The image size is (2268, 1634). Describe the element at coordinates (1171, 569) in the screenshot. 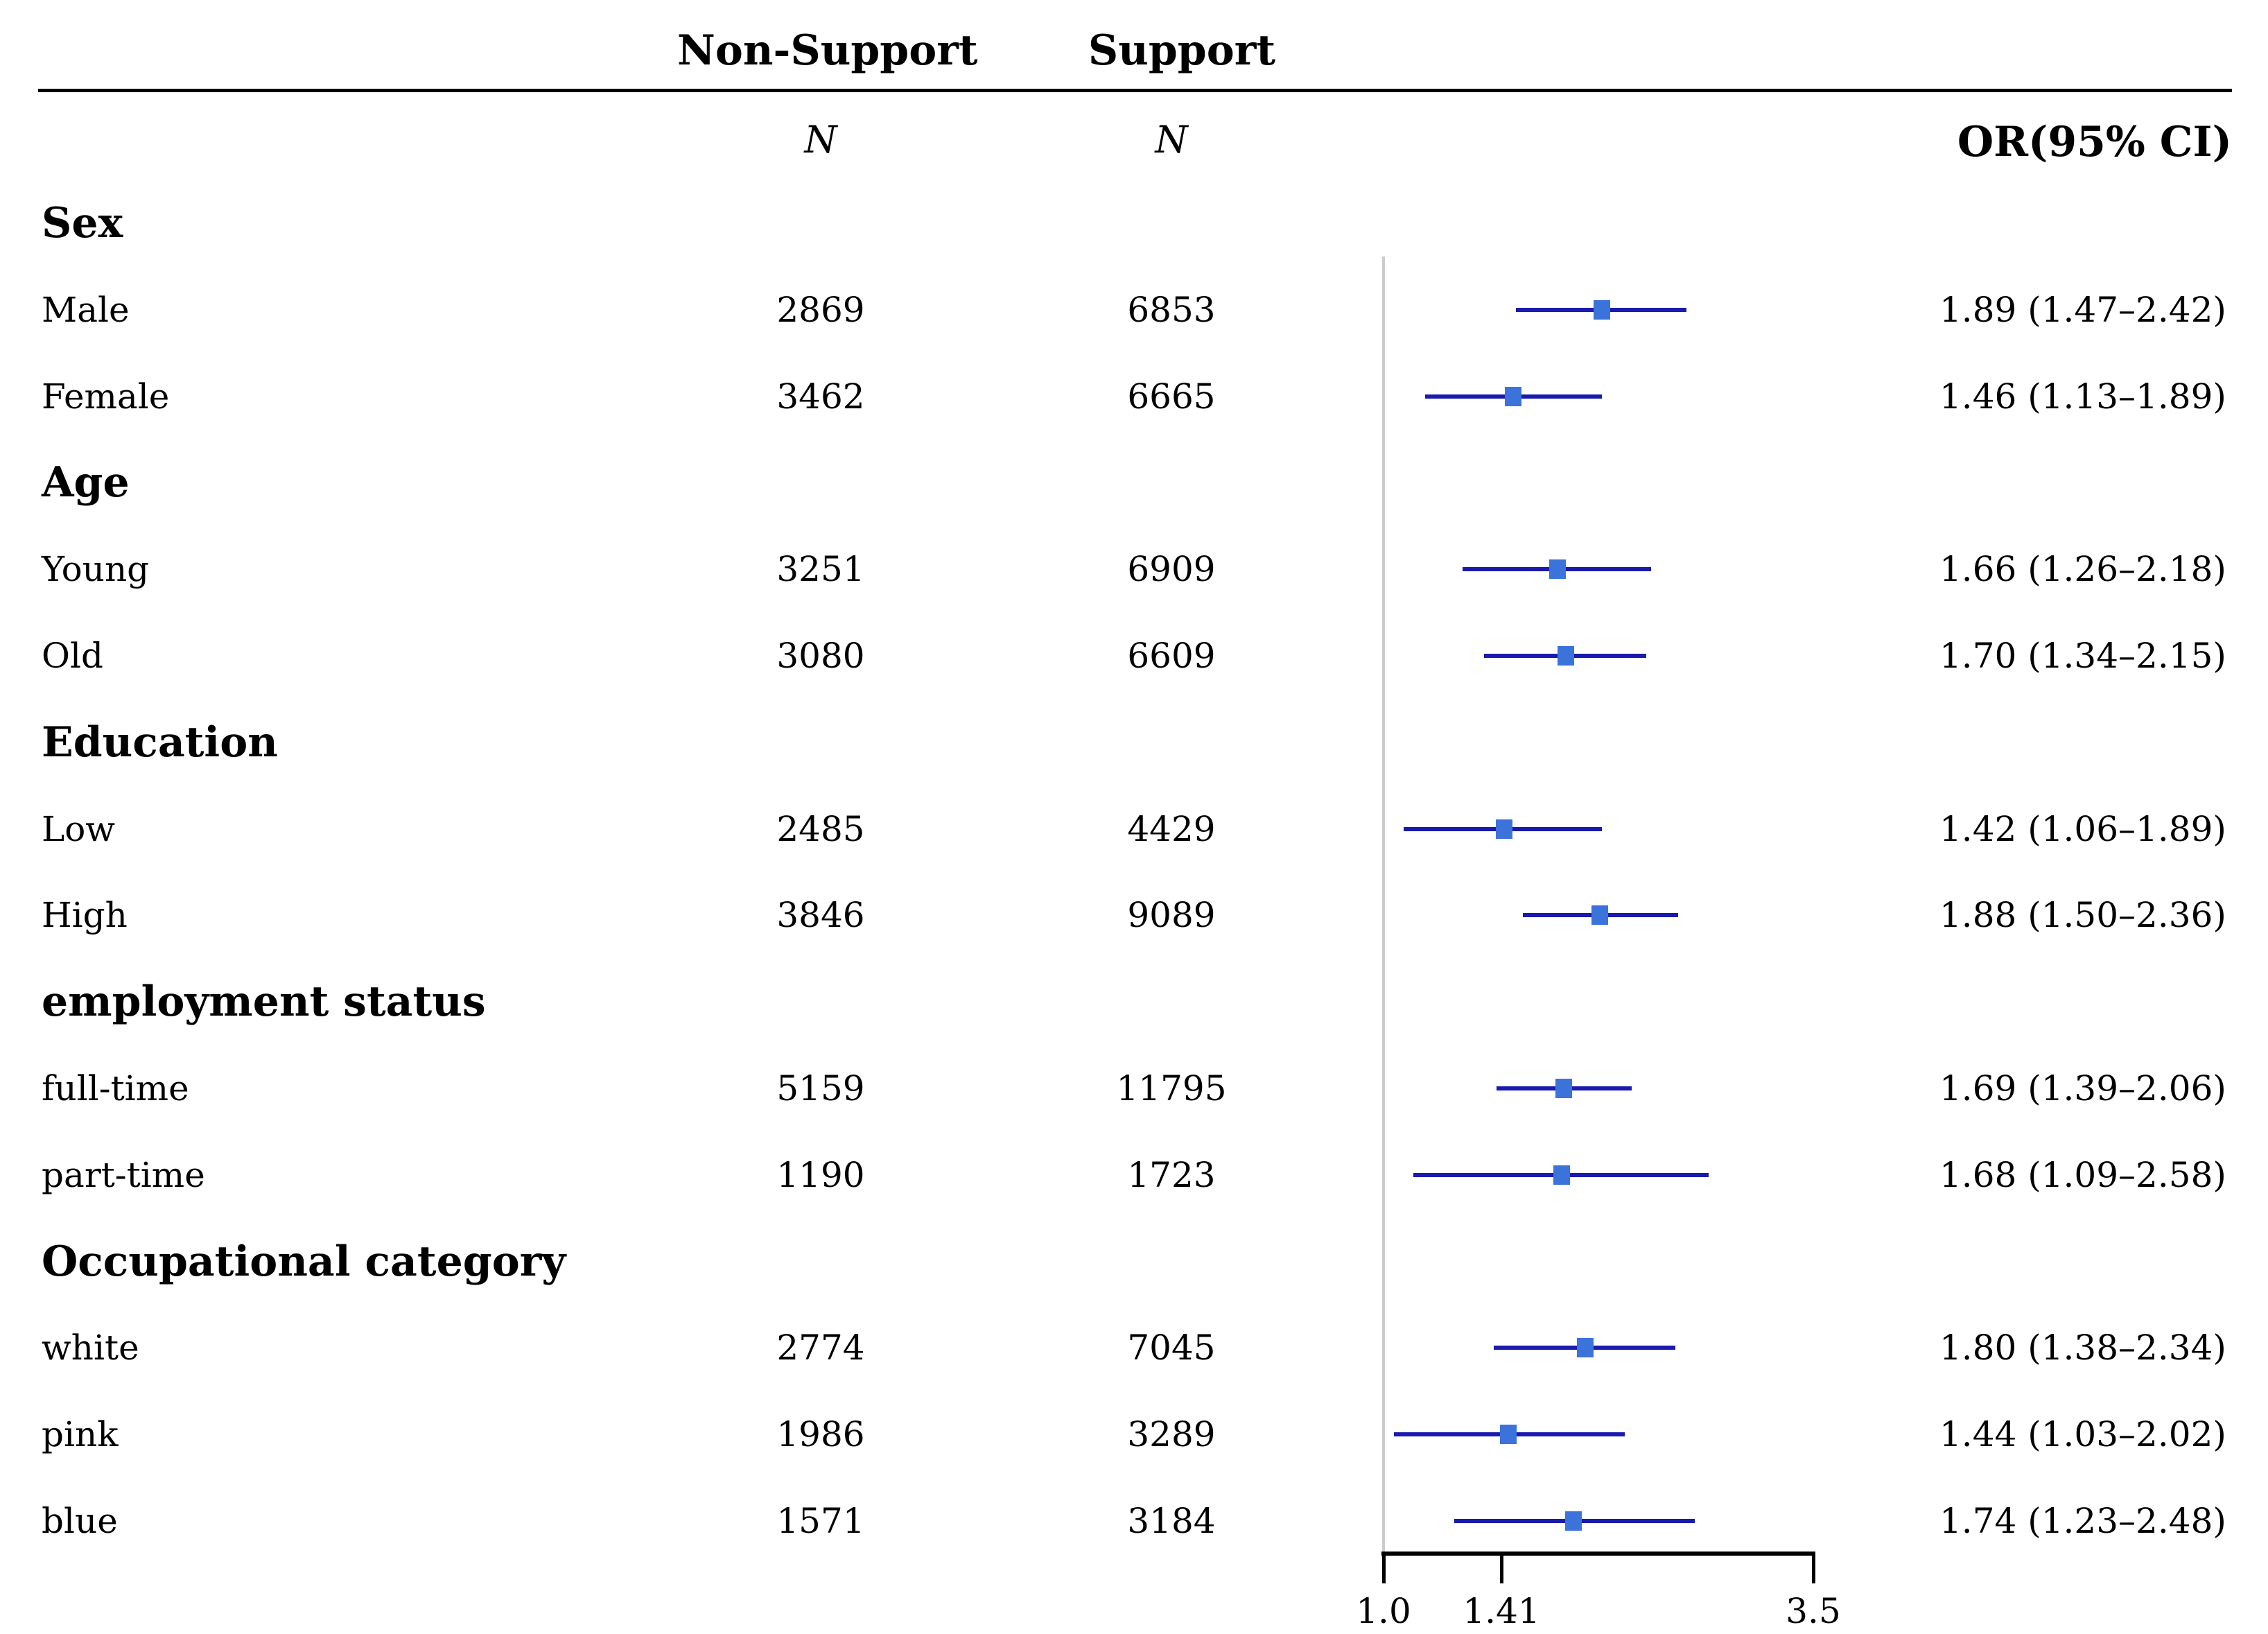

I see `support-n-young: 6909` at that location.